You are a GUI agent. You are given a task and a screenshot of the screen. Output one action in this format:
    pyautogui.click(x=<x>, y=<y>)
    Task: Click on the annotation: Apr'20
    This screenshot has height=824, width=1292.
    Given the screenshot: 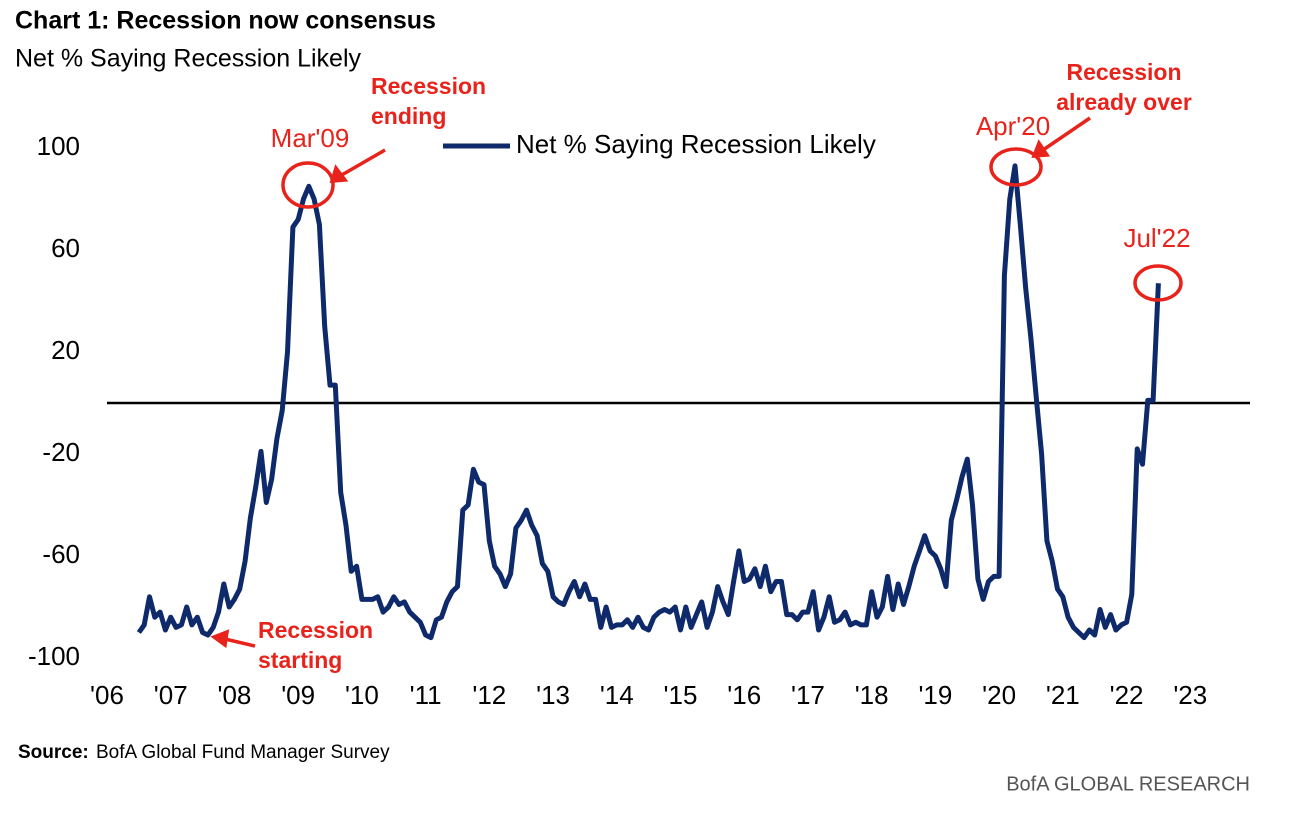 What is the action you would take?
    pyautogui.click(x=1013, y=126)
    